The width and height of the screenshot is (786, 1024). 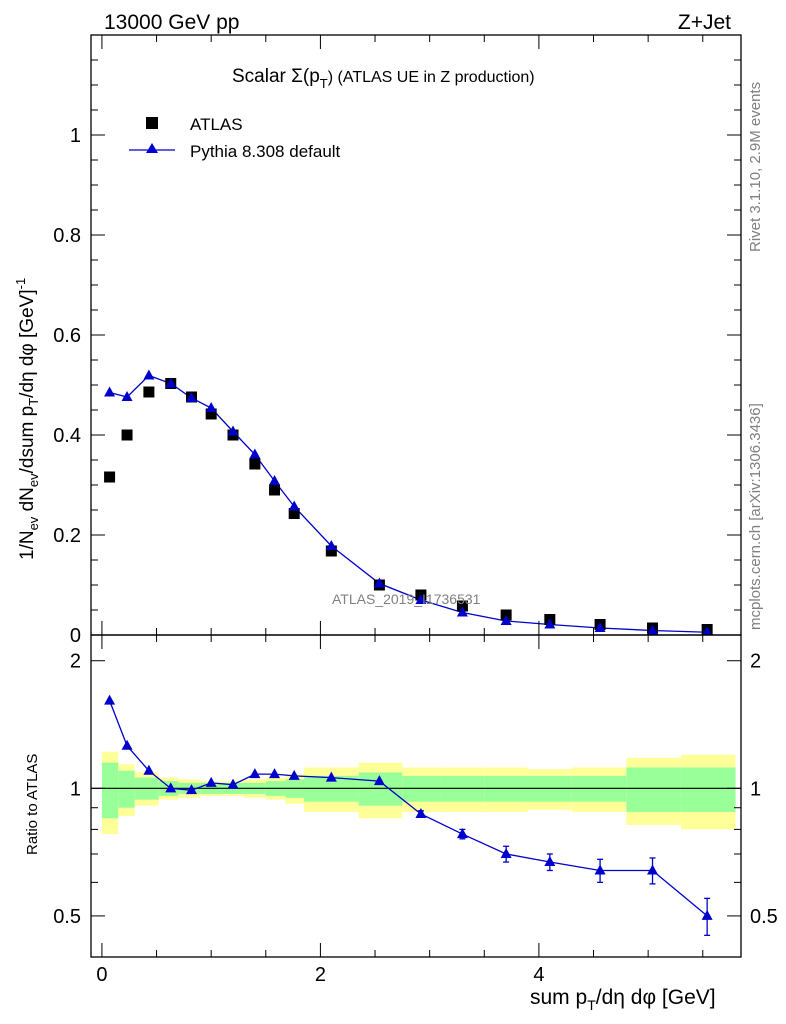 I want to click on header-right: Z+Jet, so click(x=704, y=22).